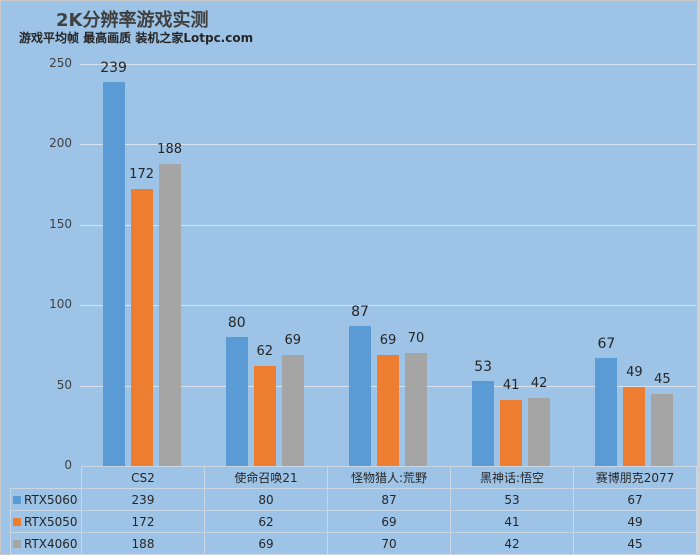 The height and width of the screenshot is (555, 700). Describe the element at coordinates (416, 339) in the screenshot. I see `data-label: 70` at that location.